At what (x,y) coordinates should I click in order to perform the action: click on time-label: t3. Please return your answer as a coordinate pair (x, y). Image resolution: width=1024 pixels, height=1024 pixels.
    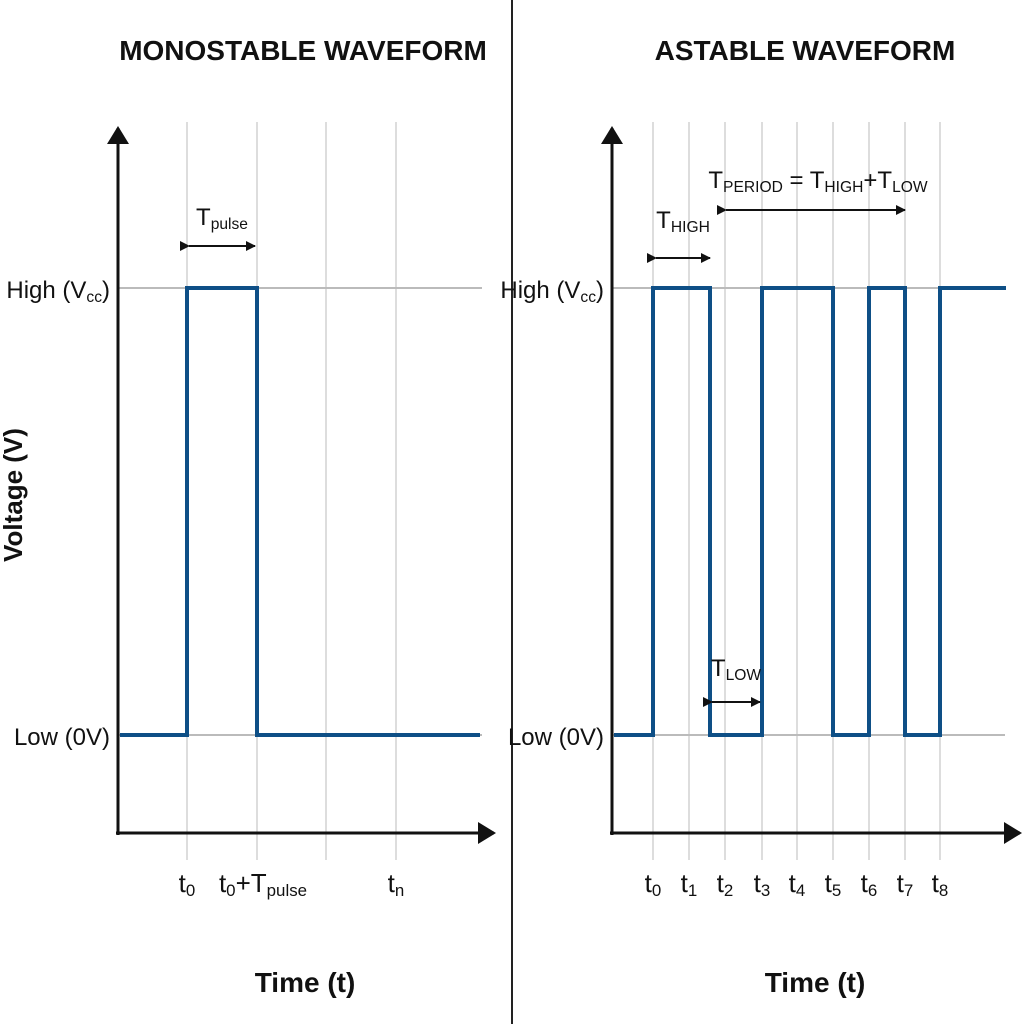
    Looking at the image, I should click on (762, 884).